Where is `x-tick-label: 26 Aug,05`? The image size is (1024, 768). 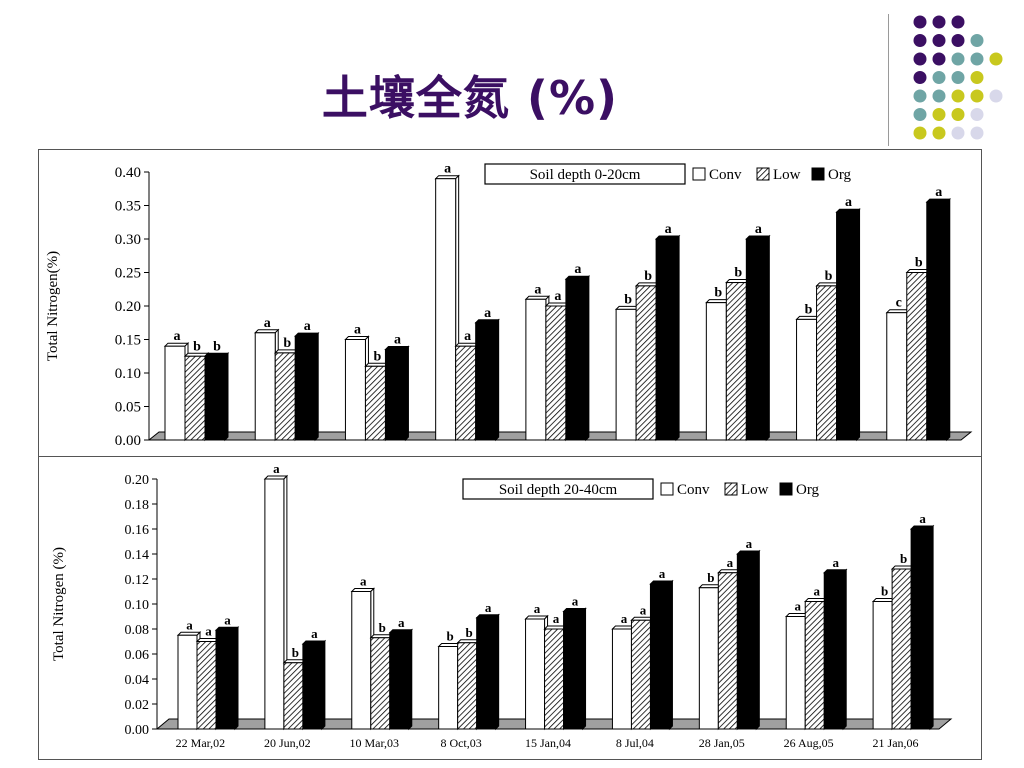
x-tick-label: 26 Aug,05 is located at coordinates (809, 743).